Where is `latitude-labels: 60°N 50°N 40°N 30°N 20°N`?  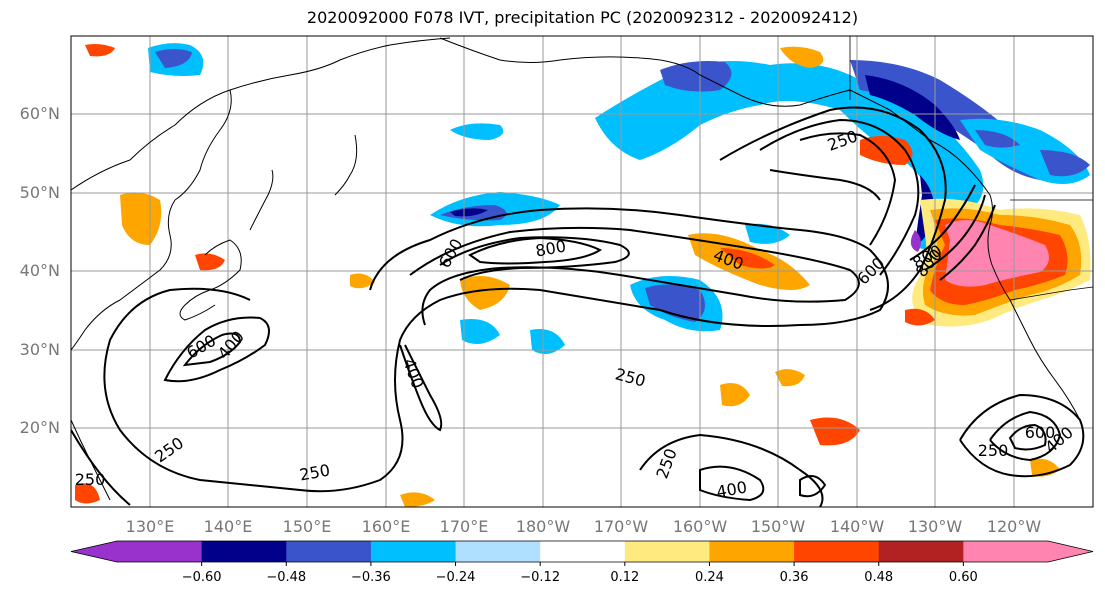
latitude-labels: 60°N 50°N 40°N 30°N 20°N is located at coordinates (40, 270).